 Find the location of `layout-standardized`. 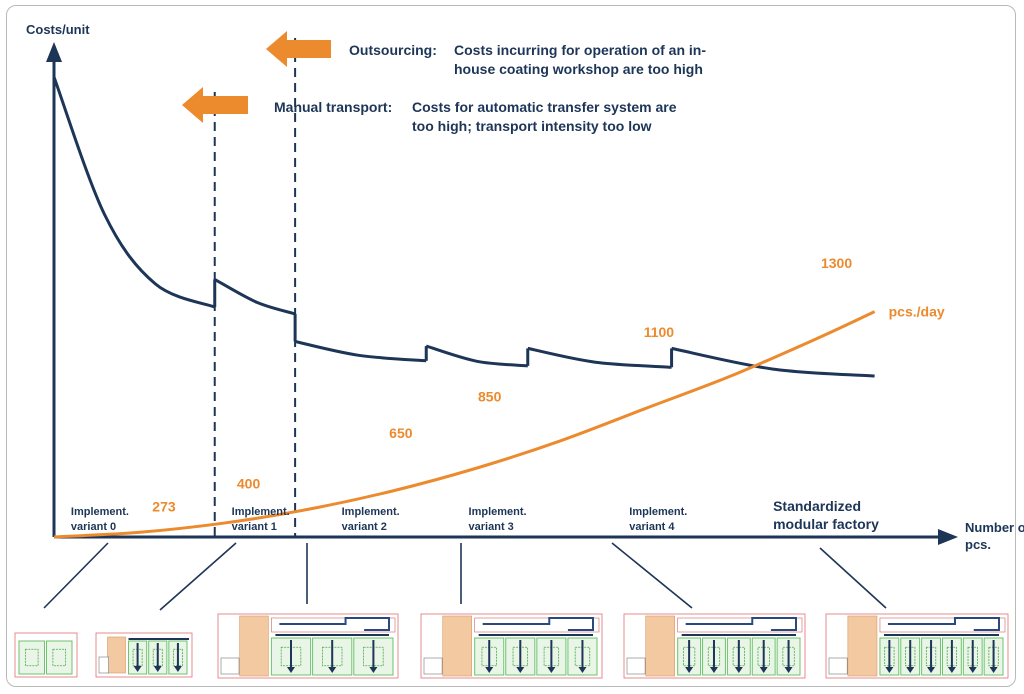

layout-standardized is located at coordinates (917, 646).